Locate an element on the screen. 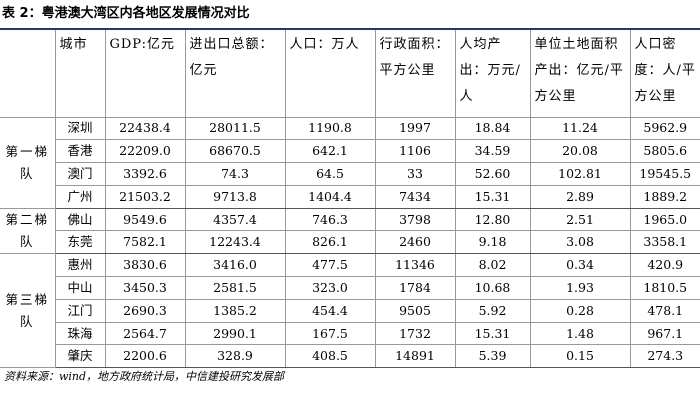 The width and height of the screenshot is (700, 407). value-cell: 2564.7 is located at coordinates (145, 333).